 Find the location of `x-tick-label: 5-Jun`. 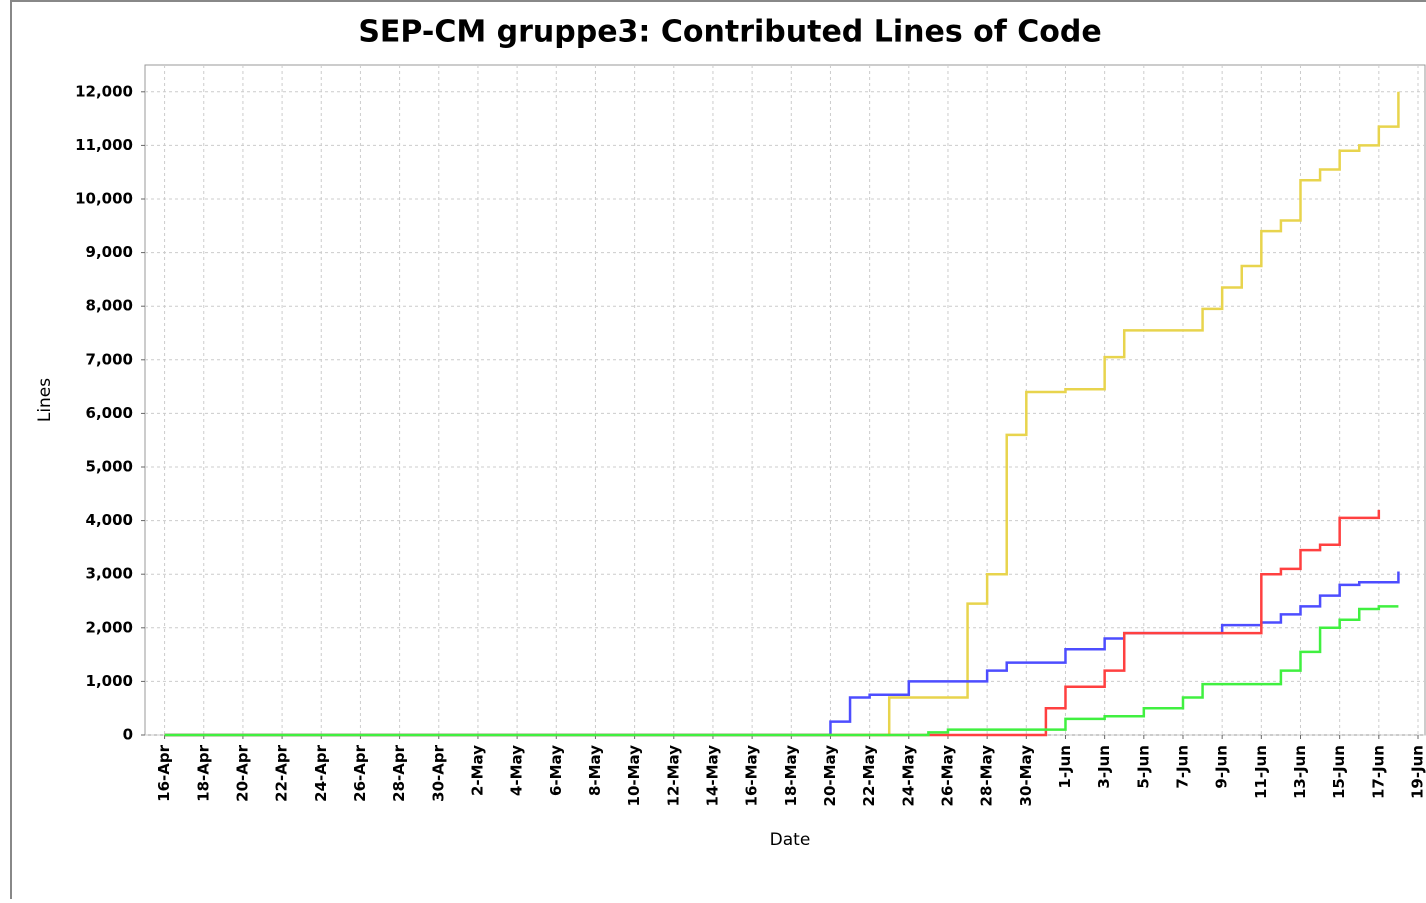

x-tick-label: 5-Jun is located at coordinates (1143, 767).